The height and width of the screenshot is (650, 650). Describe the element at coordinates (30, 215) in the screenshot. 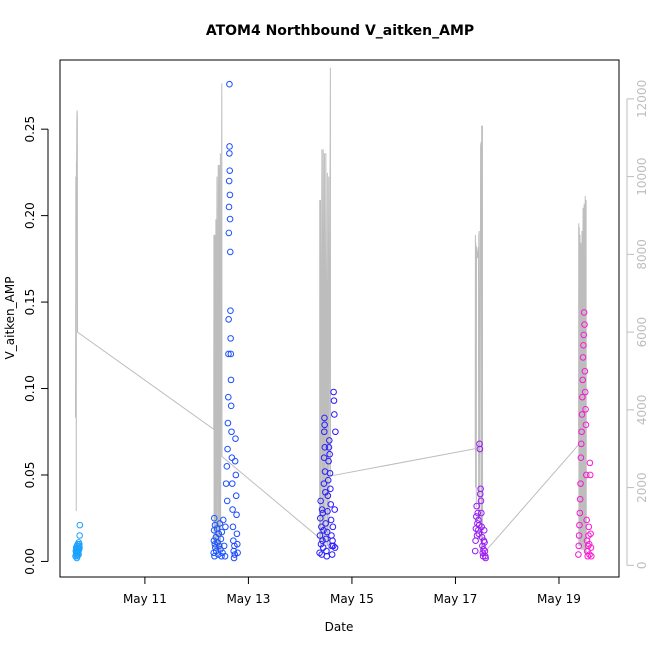

I see `y-tick-label: 0.20` at that location.